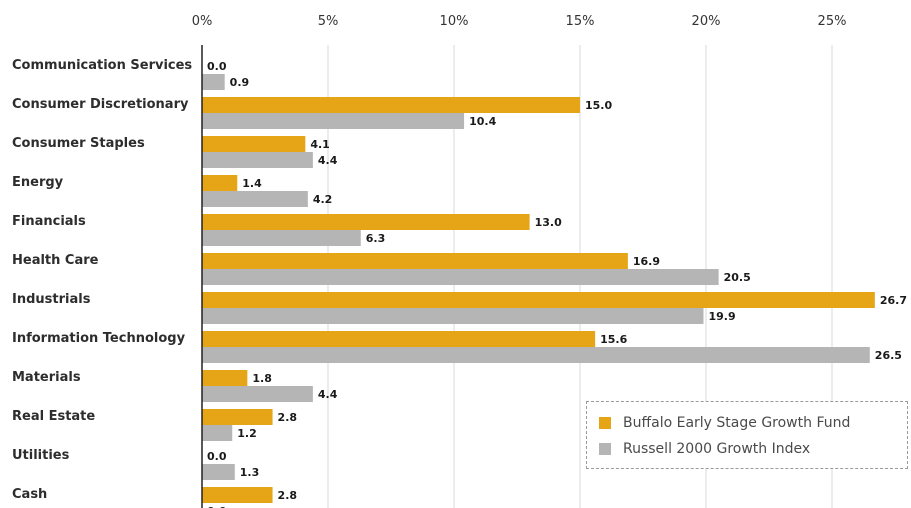 This screenshot has height=508, width=911. I want to click on value-label: 0.9, so click(240, 82).